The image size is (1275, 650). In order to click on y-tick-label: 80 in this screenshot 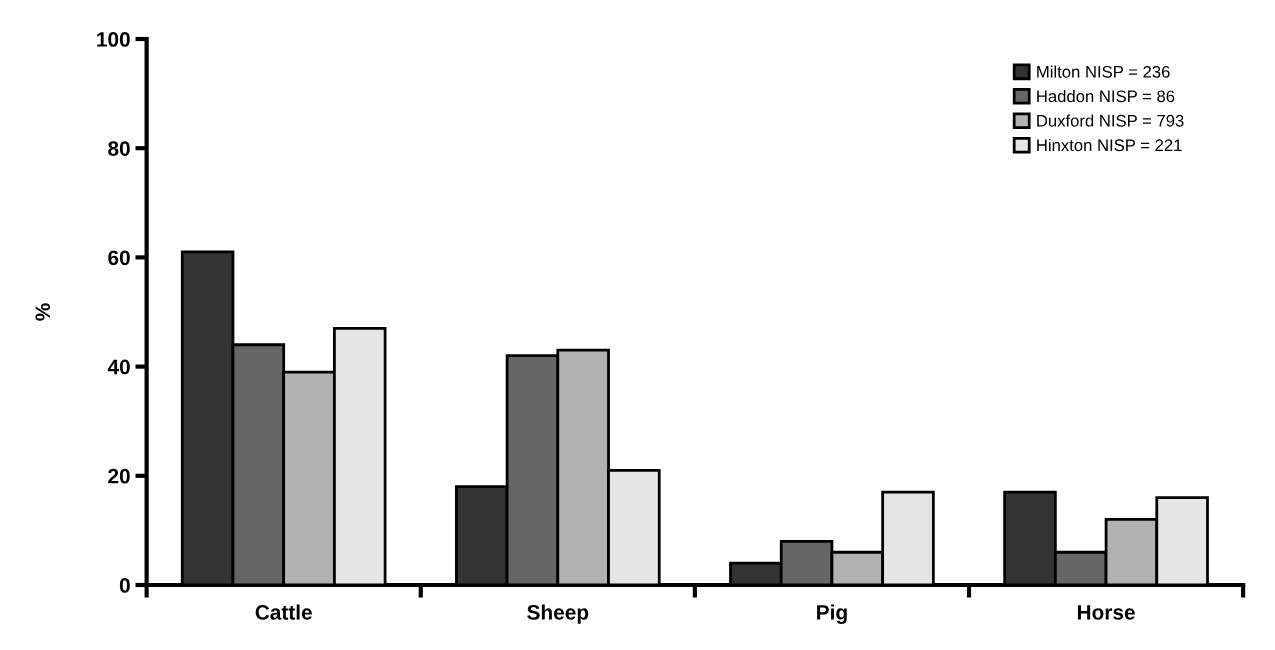, I will do `click(119, 148)`.